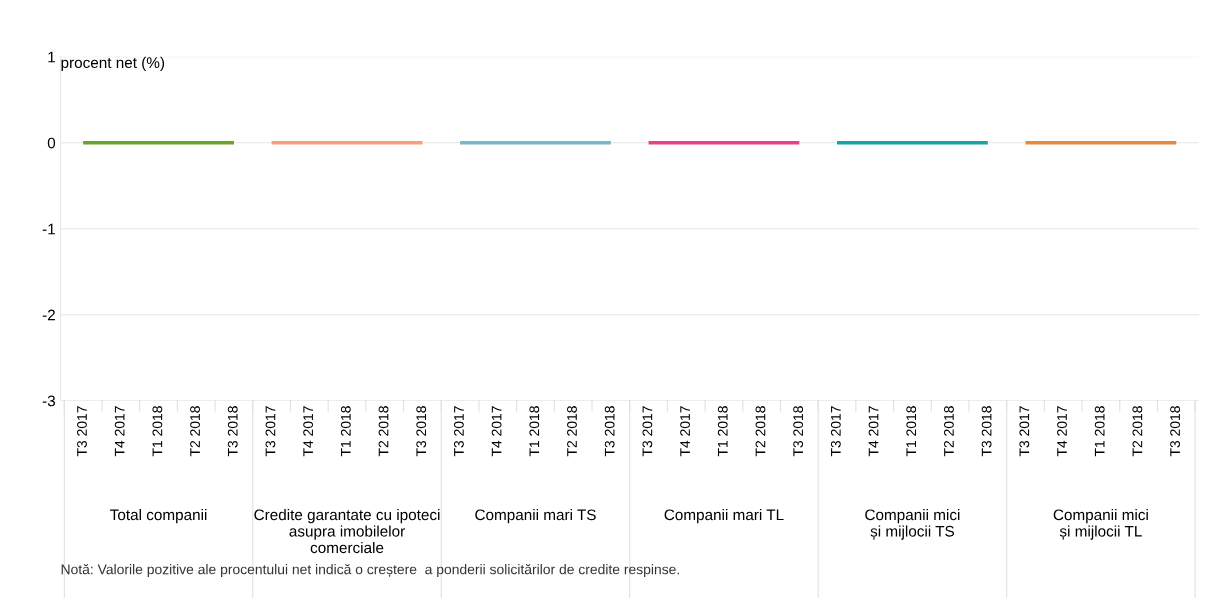 The width and height of the screenshot is (1211, 598). I want to click on y-tick-label: -2, so click(48, 315).